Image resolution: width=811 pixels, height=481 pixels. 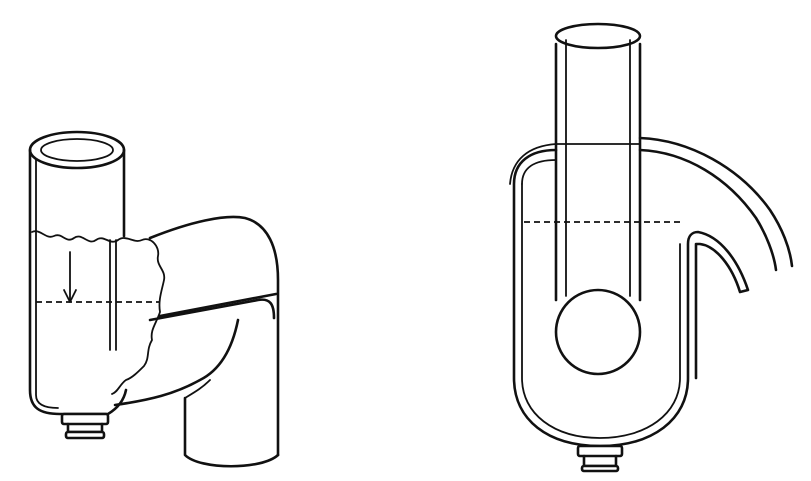 What do you see at coordinates (598, 162) in the screenshot?
I see `central-pipe` at bounding box center [598, 162].